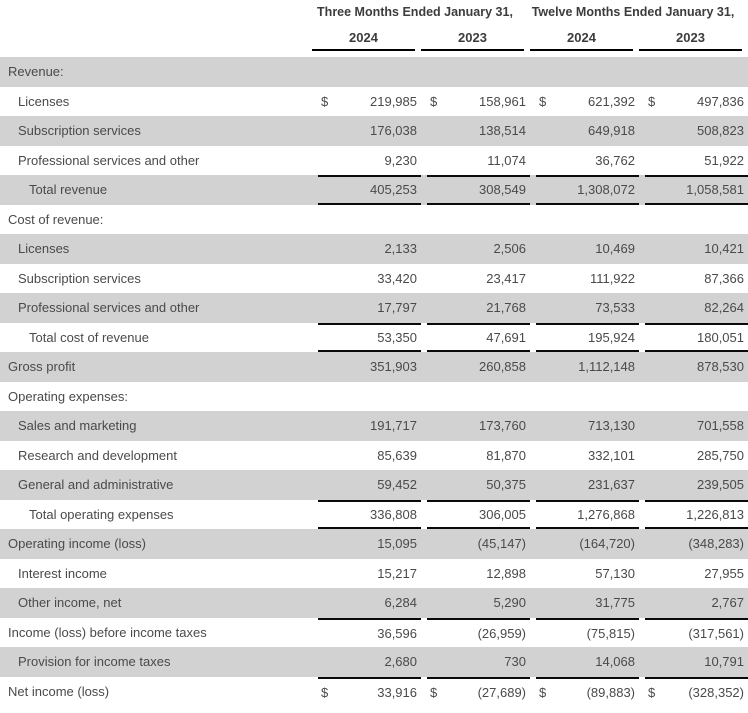 The image size is (748, 713). Describe the element at coordinates (611, 101) in the screenshot. I see `value: 621,392` at that location.